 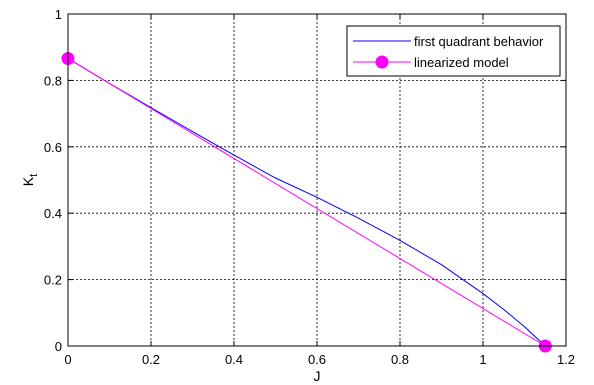 What do you see at coordinates (479, 41) in the screenshot?
I see `legend-label-first-quadrant-behavior: first quadrant behavior` at bounding box center [479, 41].